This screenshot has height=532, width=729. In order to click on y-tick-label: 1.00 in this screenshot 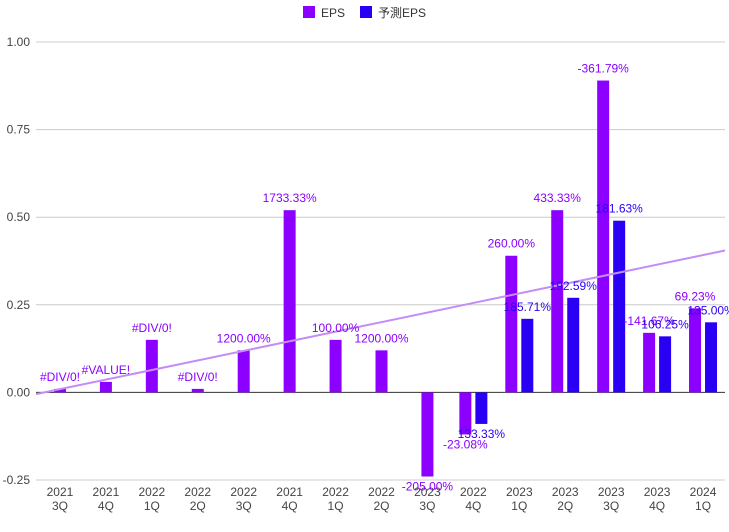, I will do `click(19, 42)`.